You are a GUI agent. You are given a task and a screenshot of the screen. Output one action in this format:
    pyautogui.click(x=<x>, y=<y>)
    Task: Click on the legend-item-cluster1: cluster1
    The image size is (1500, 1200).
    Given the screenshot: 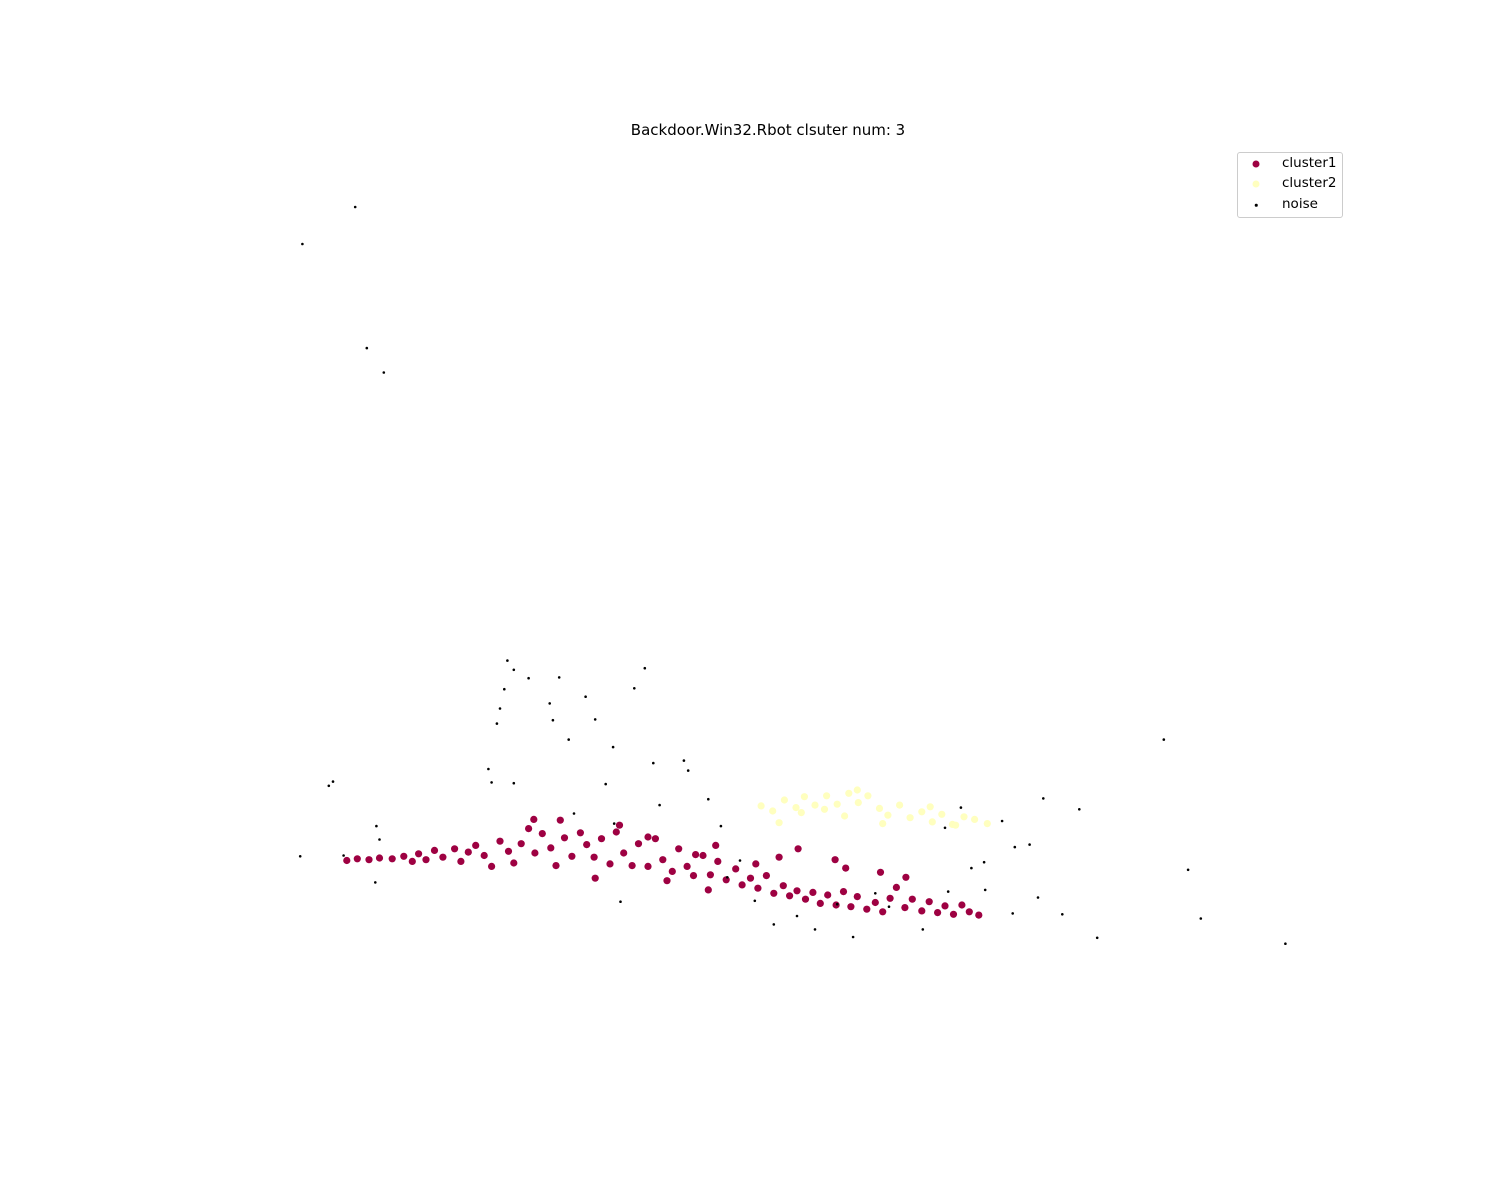 What is the action you would take?
    pyautogui.click(x=1290, y=164)
    